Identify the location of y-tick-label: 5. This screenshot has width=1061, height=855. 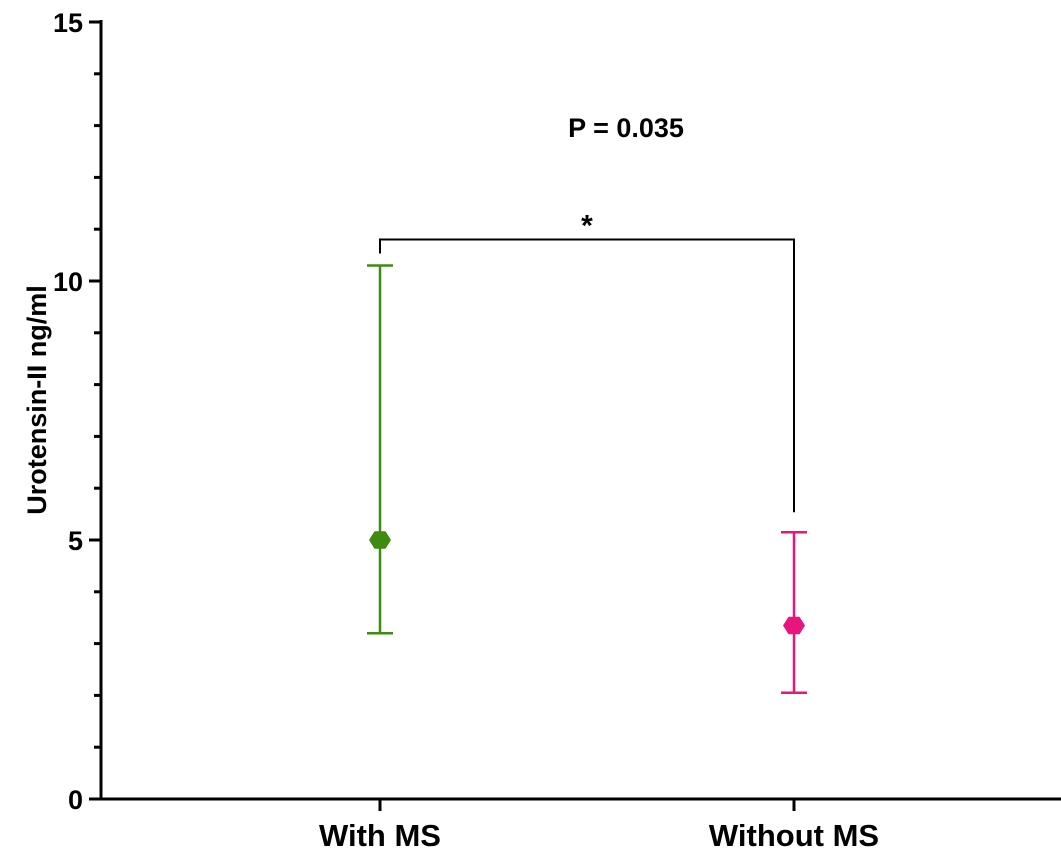
(75, 541).